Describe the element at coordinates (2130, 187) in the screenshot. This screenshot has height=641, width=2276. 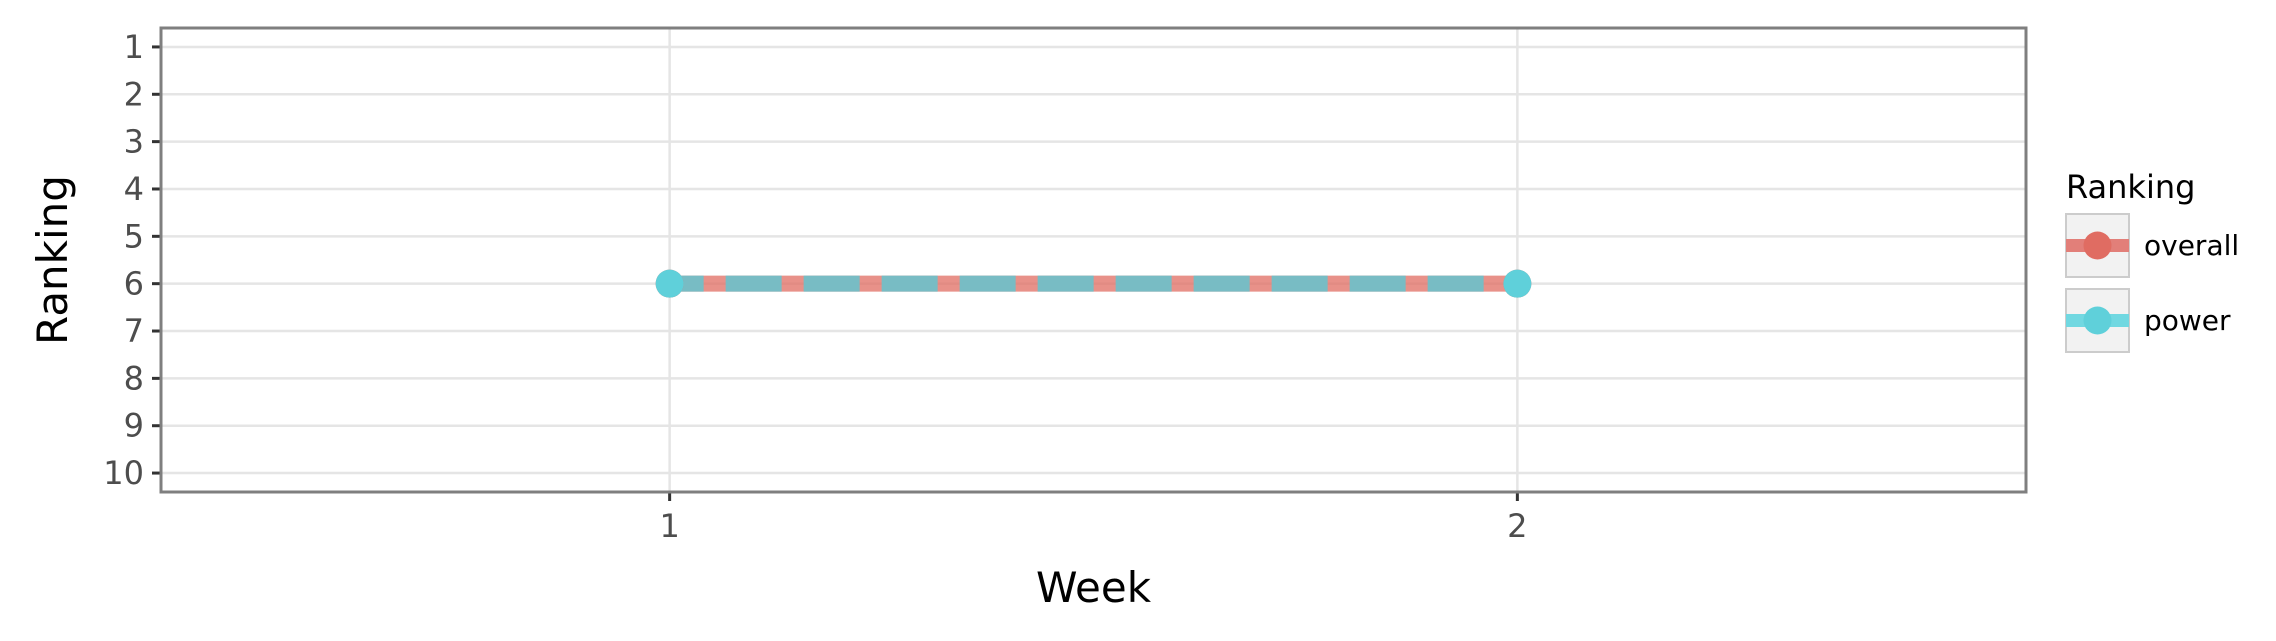
I see `legend-title: Ranking` at that location.